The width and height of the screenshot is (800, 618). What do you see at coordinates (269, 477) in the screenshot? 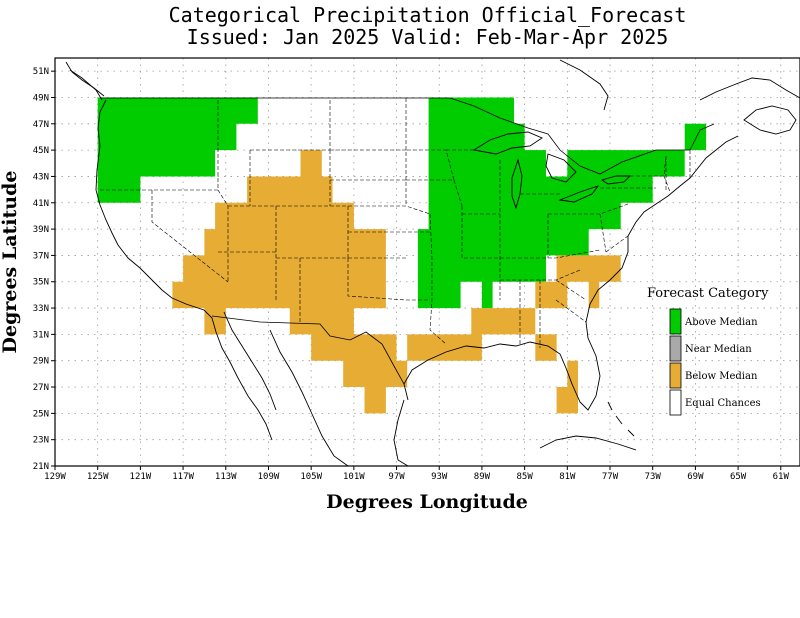
I see `x-tick-label: 109W` at bounding box center [269, 477].